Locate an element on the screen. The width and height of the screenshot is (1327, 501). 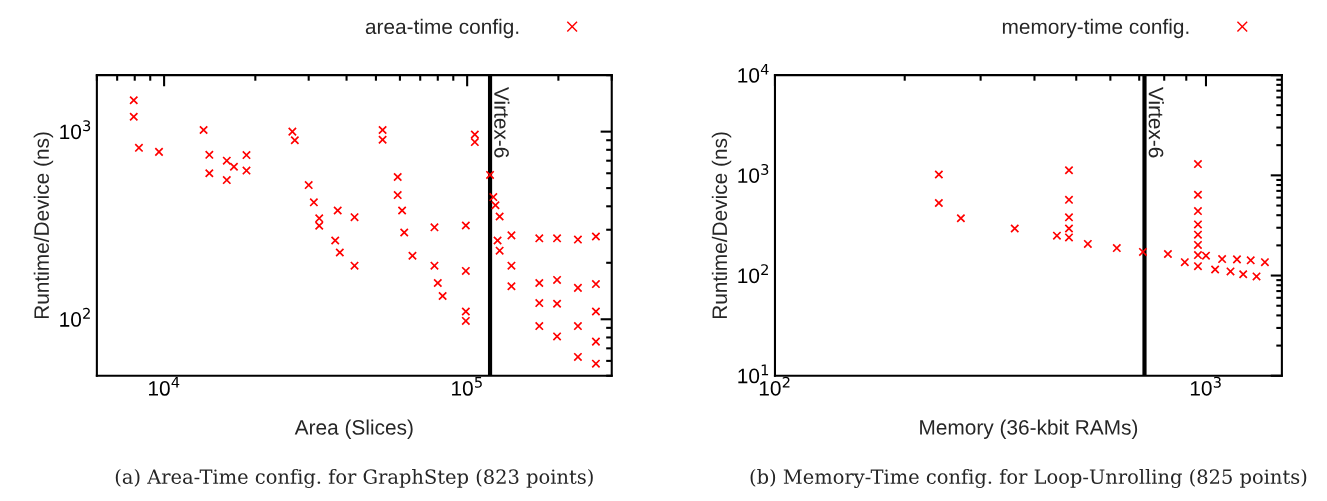
x-tick-label: 10$^{5}$ is located at coordinates (467, 386).